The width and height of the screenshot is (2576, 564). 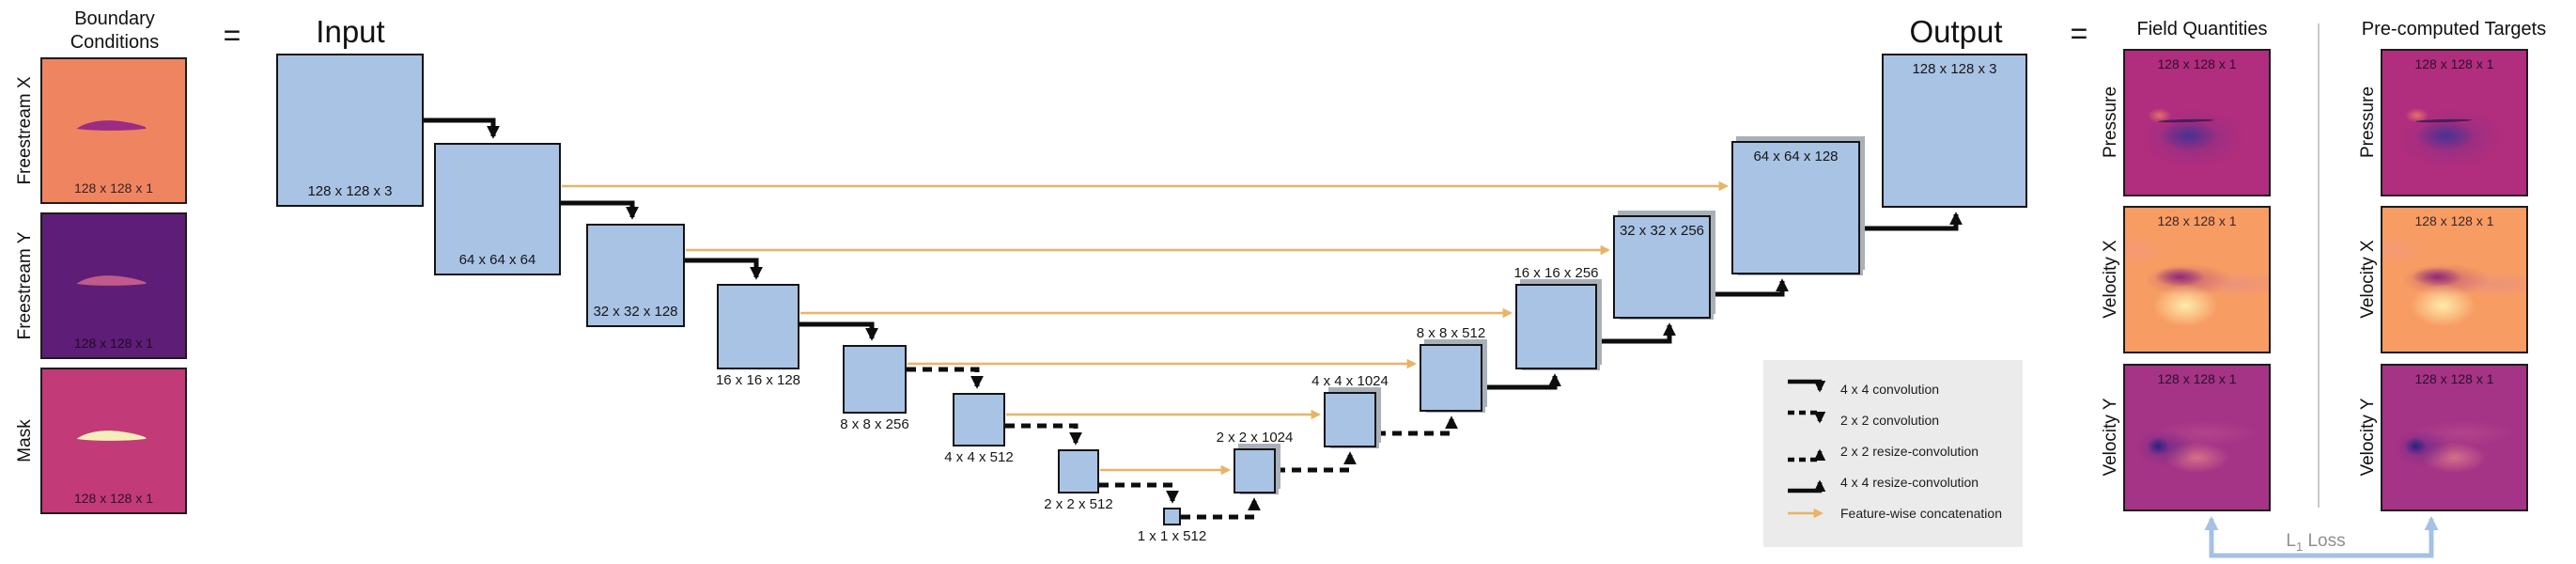 I want to click on dashed-down-arrow-icon, so click(x=1807, y=417).